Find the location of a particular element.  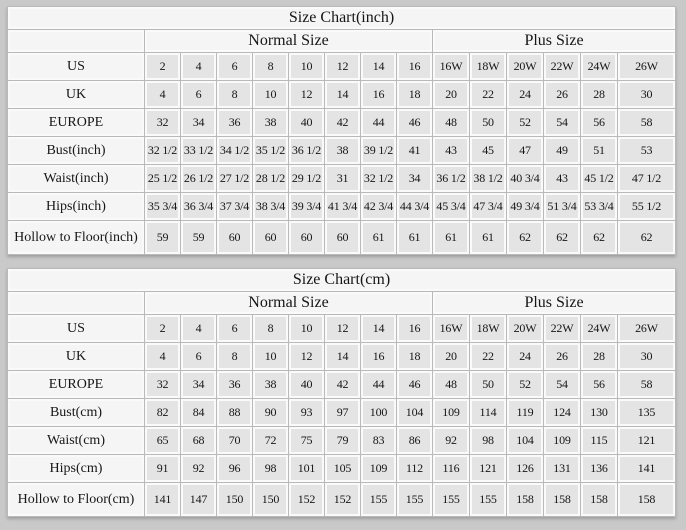

size-cell: 42 is located at coordinates (342, 384).